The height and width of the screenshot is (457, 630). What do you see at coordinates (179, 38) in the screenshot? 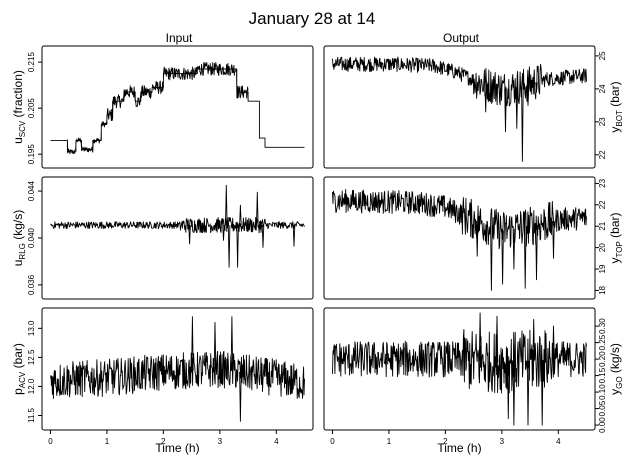
I see `column-title-input: Input` at bounding box center [179, 38].